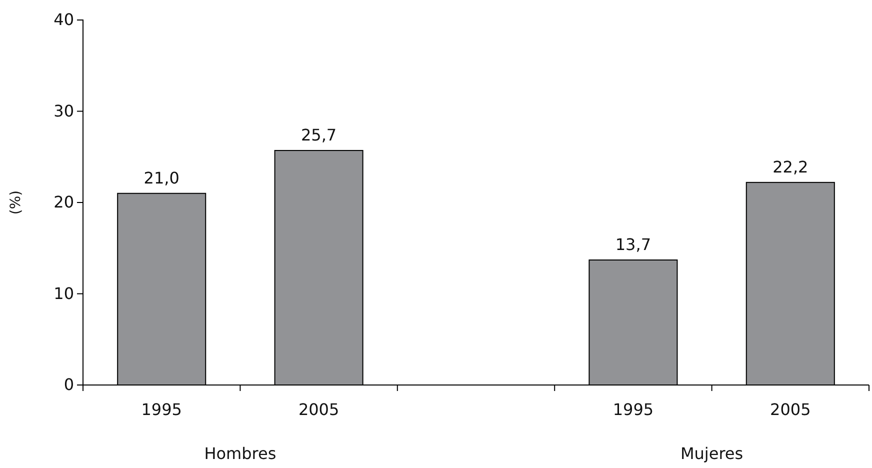 The height and width of the screenshot is (468, 872). I want to click on data-label: 21,0, so click(162, 178).